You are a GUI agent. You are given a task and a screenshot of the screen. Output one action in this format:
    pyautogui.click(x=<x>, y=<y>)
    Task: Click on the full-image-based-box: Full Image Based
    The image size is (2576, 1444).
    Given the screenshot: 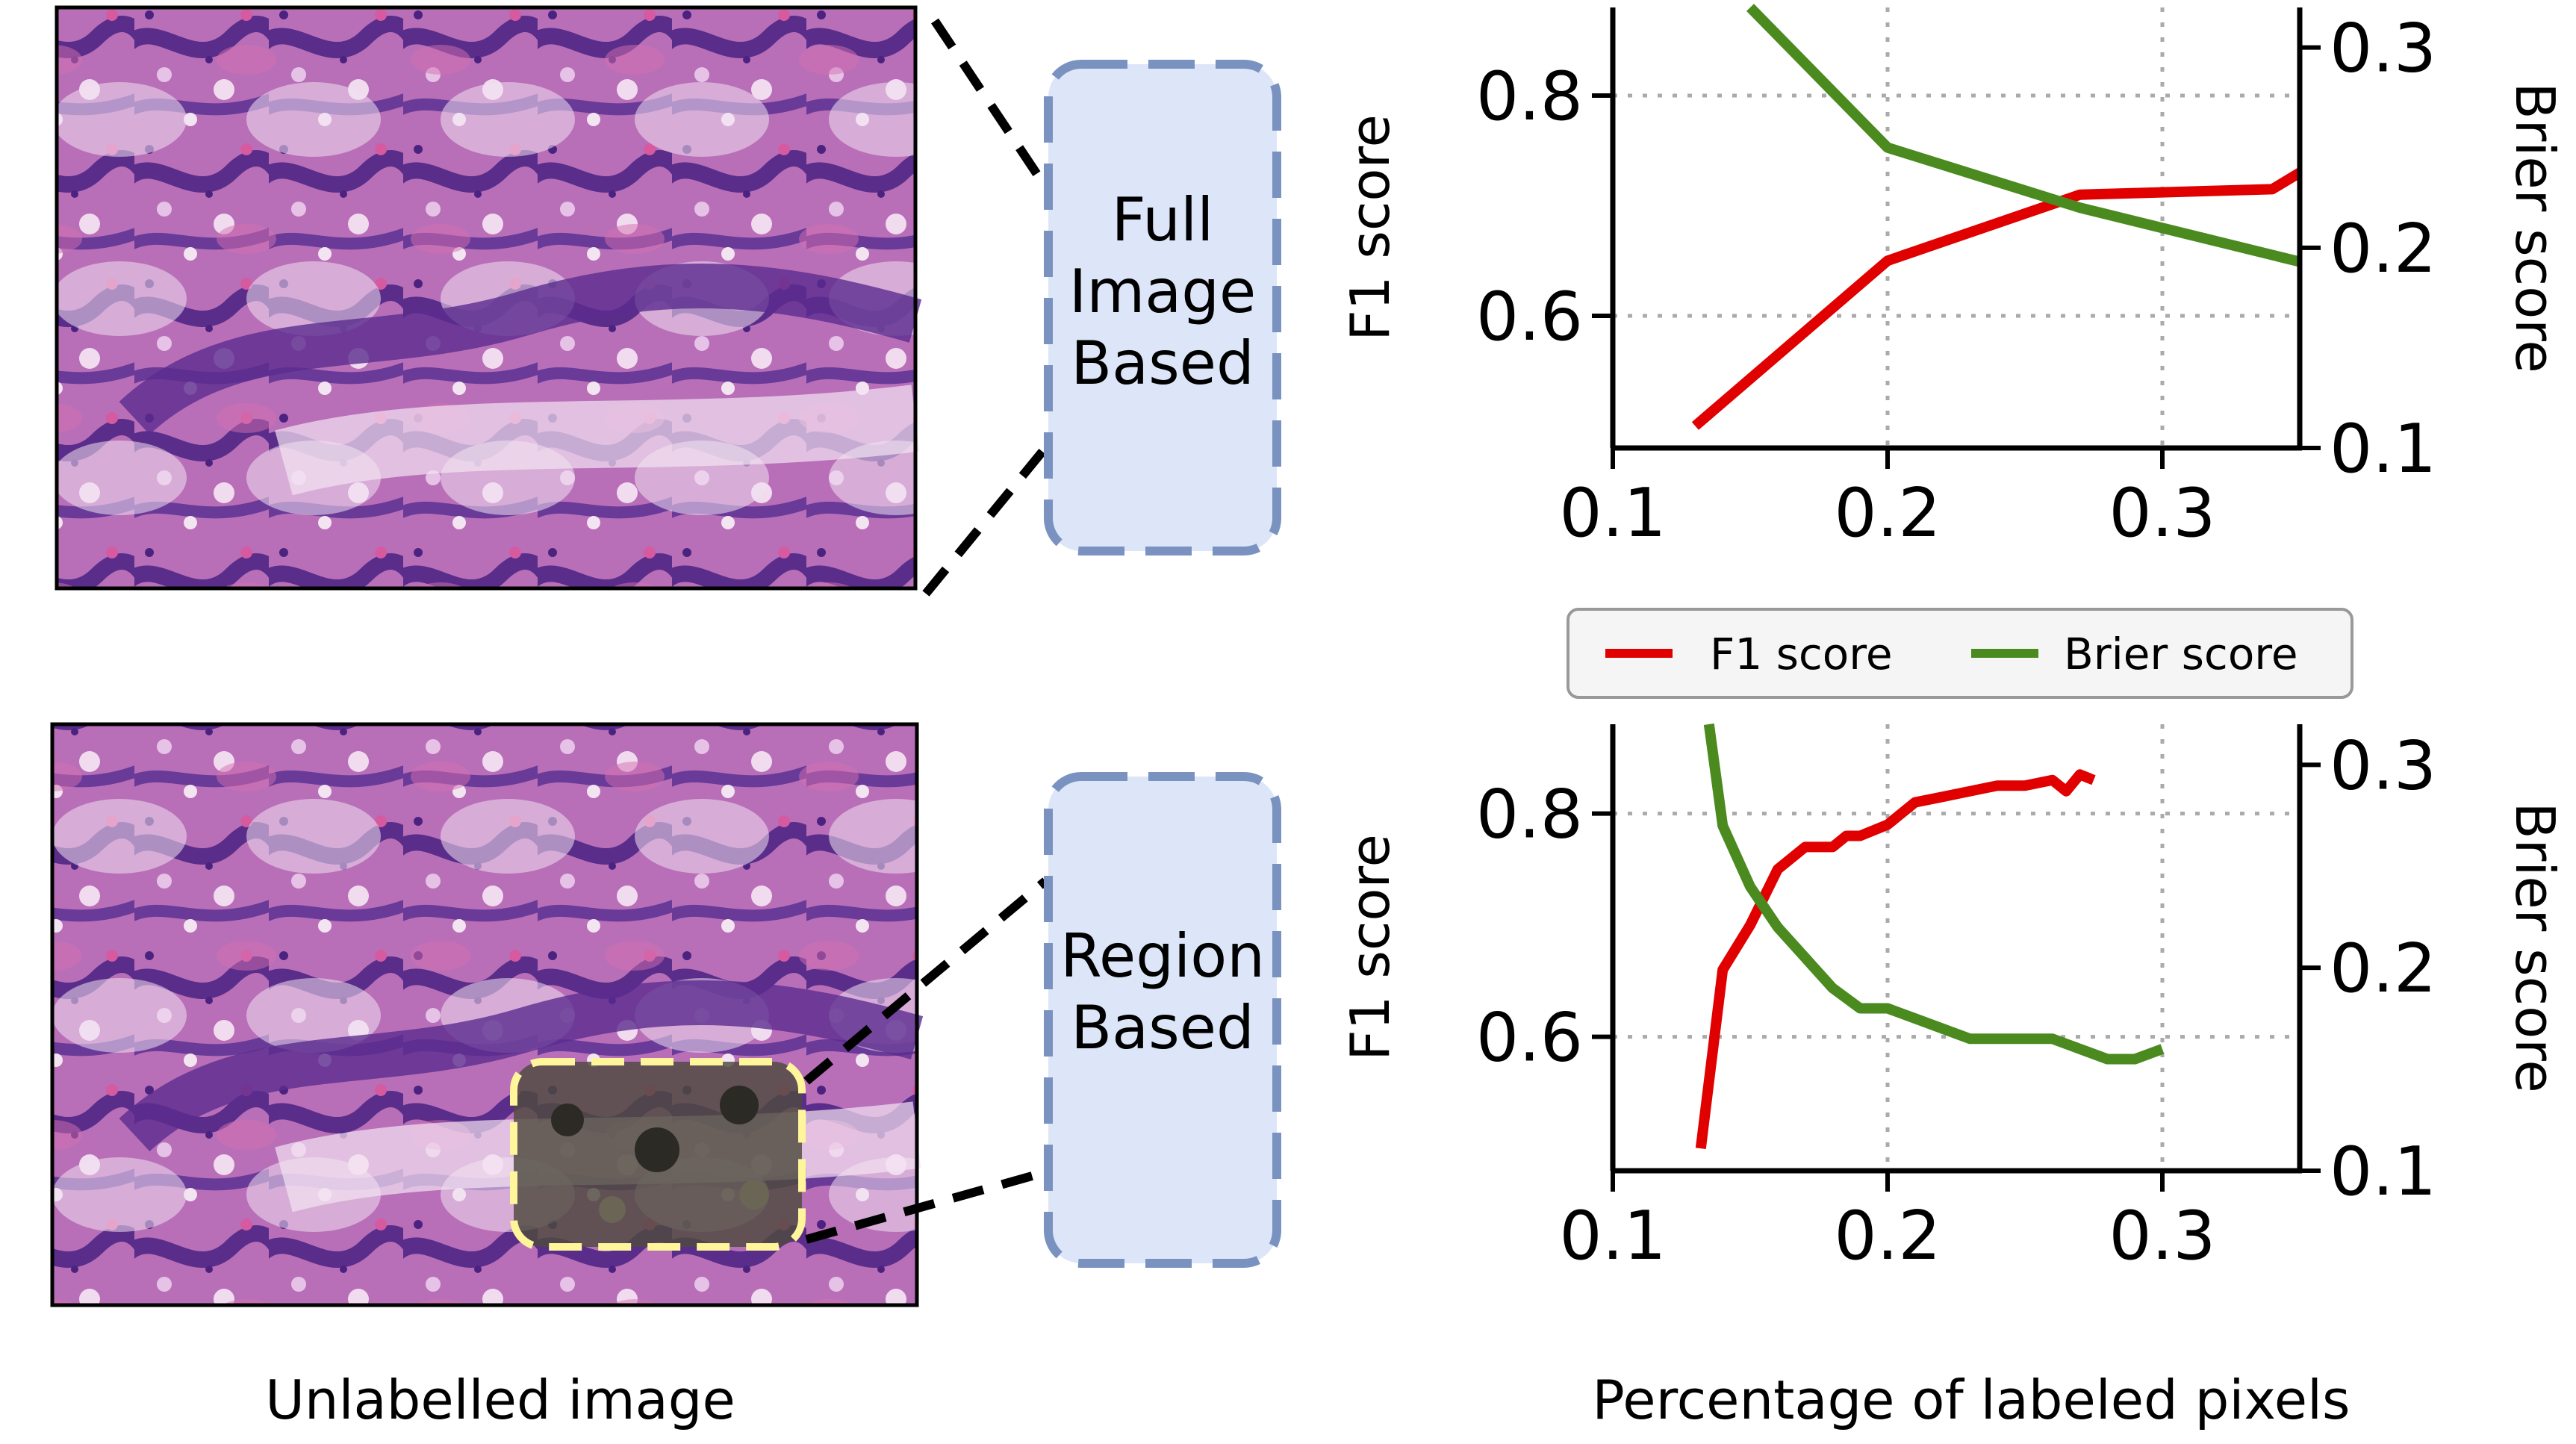 What is the action you would take?
    pyautogui.click(x=1162, y=307)
    